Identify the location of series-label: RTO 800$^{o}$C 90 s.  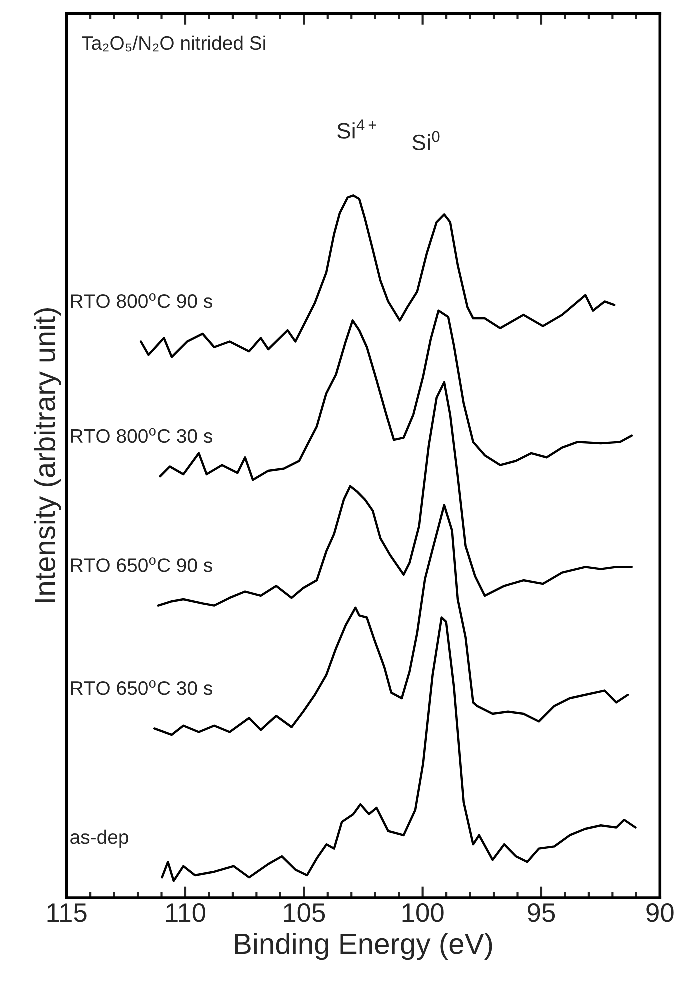
(141, 301).